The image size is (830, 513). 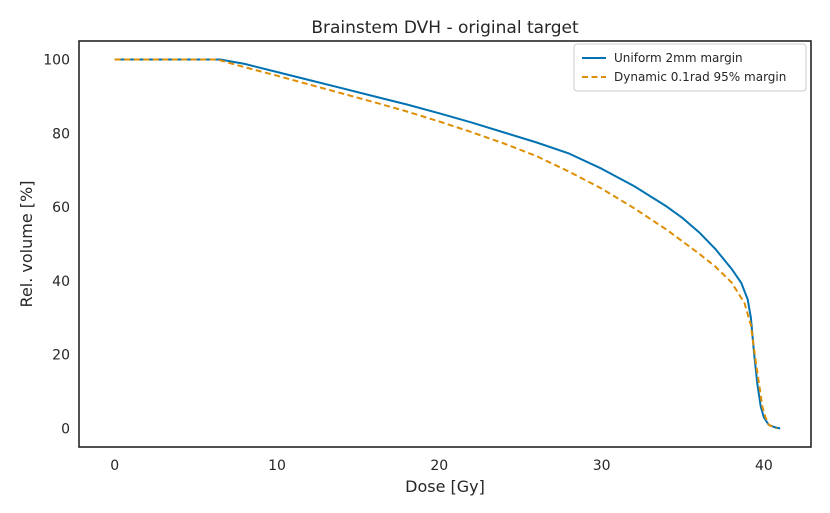 I want to click on legend-box, so click(x=690, y=67).